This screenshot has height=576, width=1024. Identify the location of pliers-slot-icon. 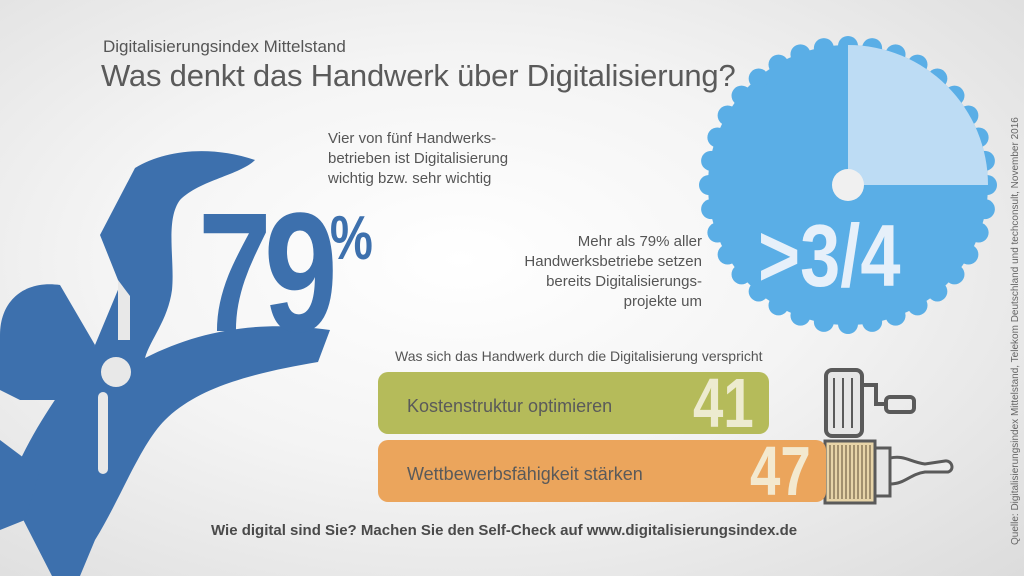
(103, 433).